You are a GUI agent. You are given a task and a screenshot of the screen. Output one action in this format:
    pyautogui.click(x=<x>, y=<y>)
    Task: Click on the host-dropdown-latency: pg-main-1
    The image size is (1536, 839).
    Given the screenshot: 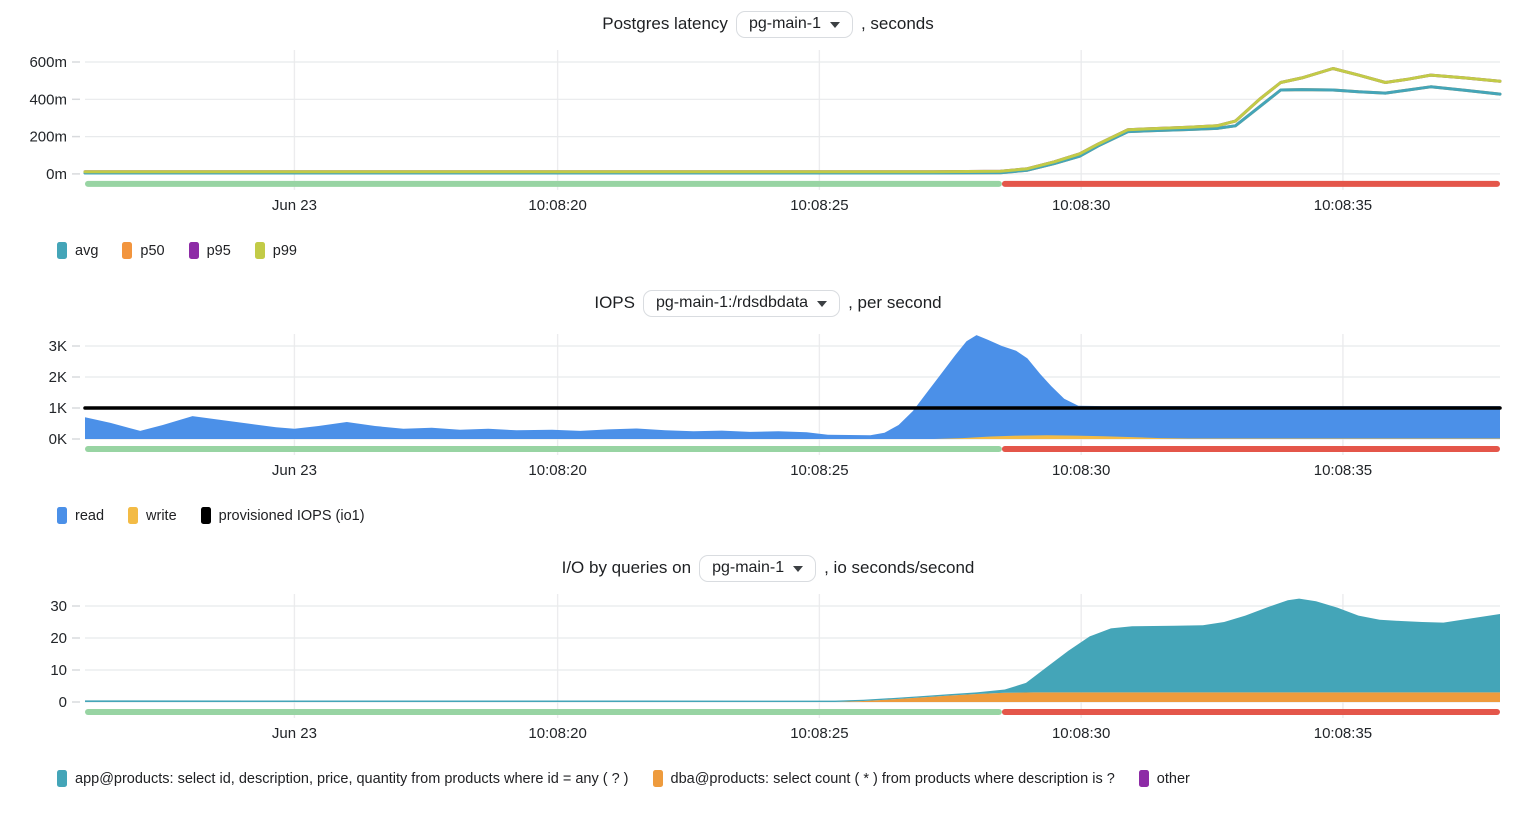 What is the action you would take?
    pyautogui.click(x=794, y=24)
    